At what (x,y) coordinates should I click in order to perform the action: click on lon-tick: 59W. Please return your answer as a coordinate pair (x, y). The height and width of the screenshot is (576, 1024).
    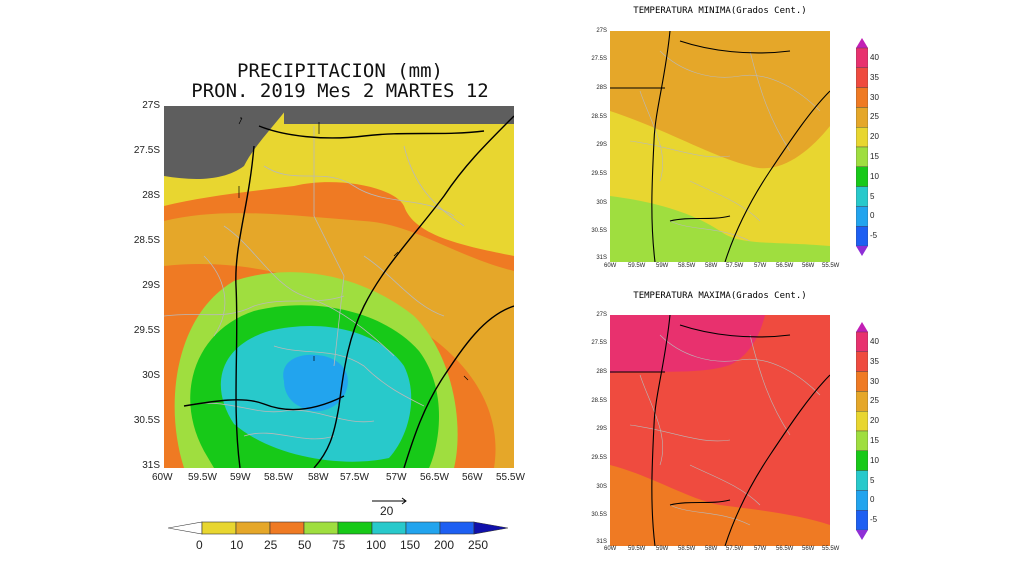
    Looking at the image, I should click on (662, 549).